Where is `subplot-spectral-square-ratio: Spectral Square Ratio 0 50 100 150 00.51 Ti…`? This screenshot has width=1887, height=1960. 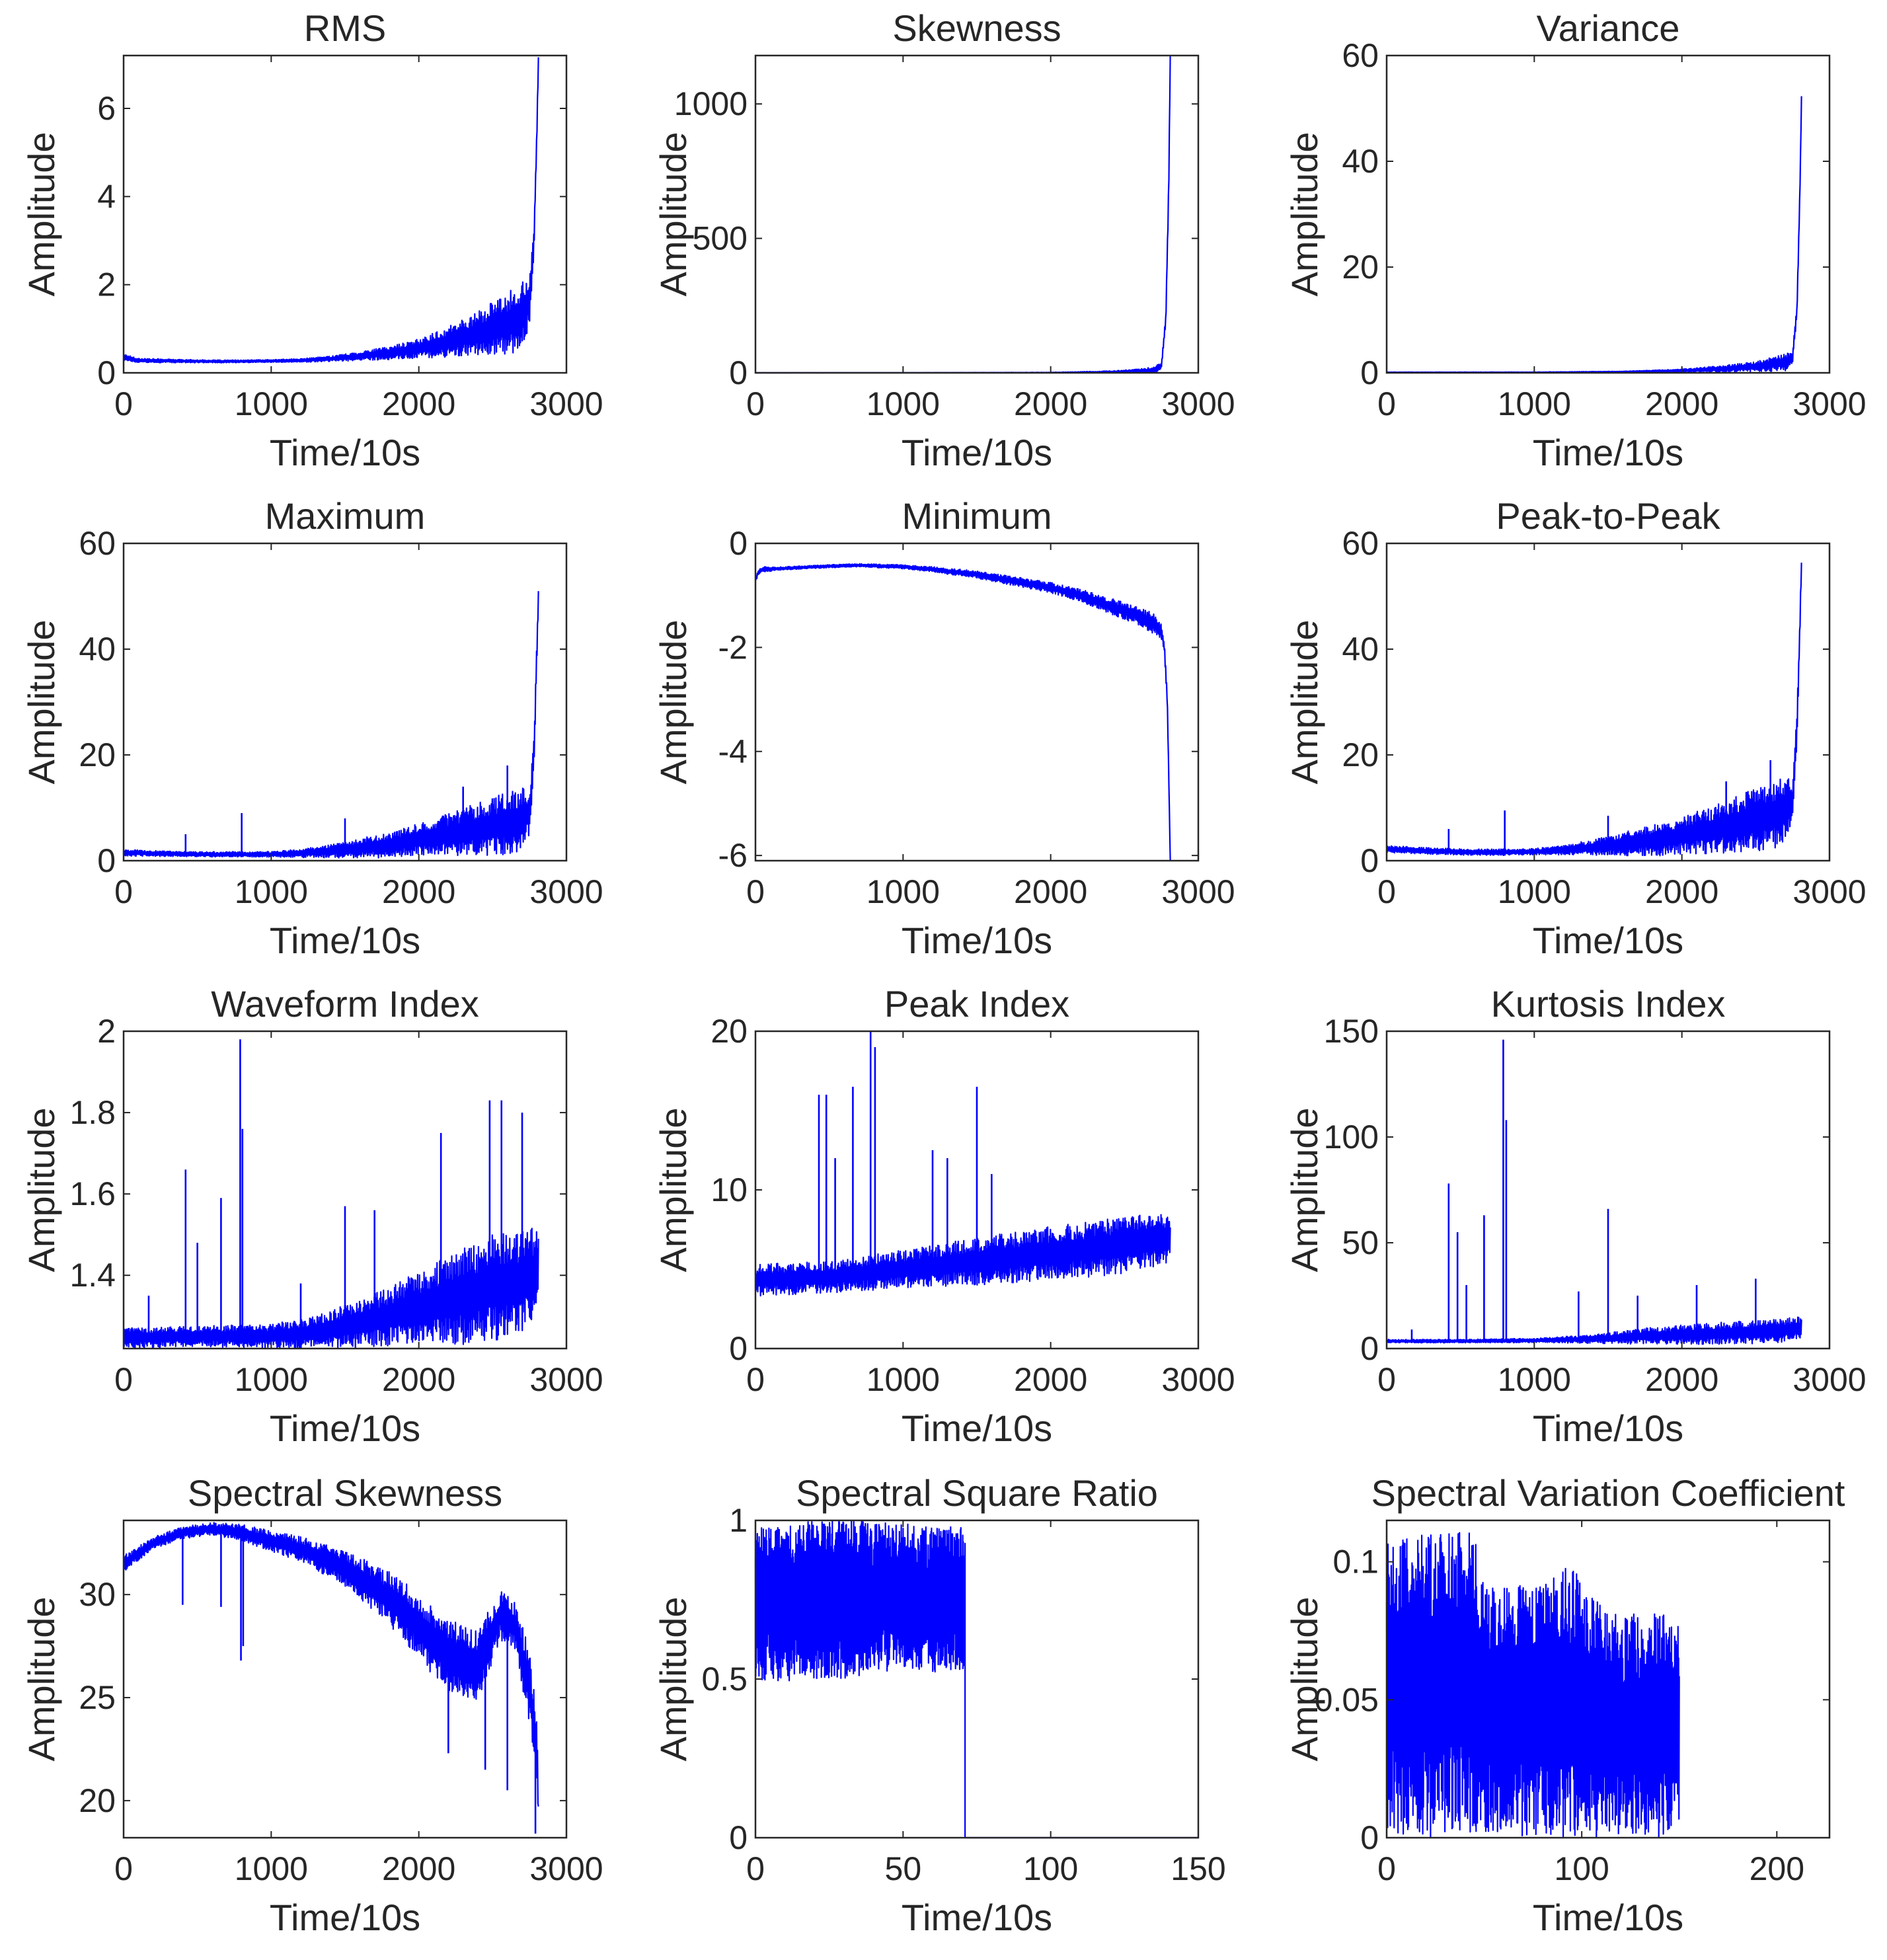 subplot-spectral-square-ratio: Spectral Square Ratio 0 50 100 150 00.51 Ti… is located at coordinates (939, 1705).